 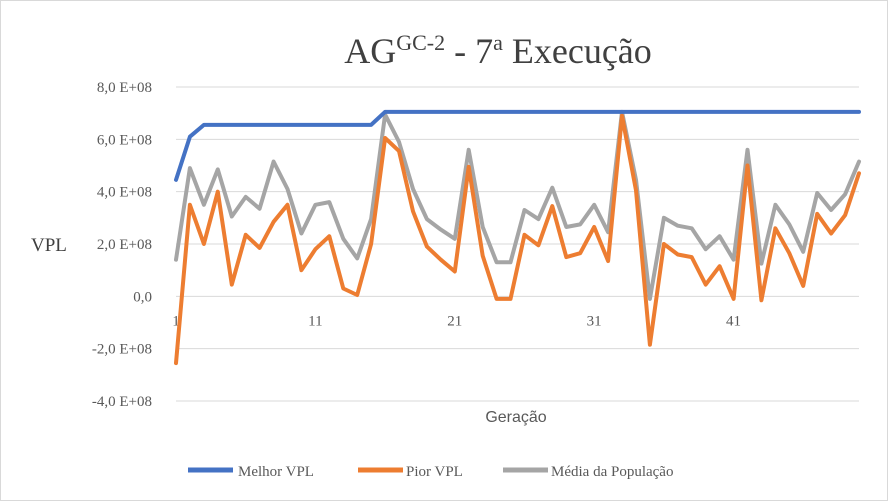 I want to click on chart-title-main: AG, so click(x=370, y=51).